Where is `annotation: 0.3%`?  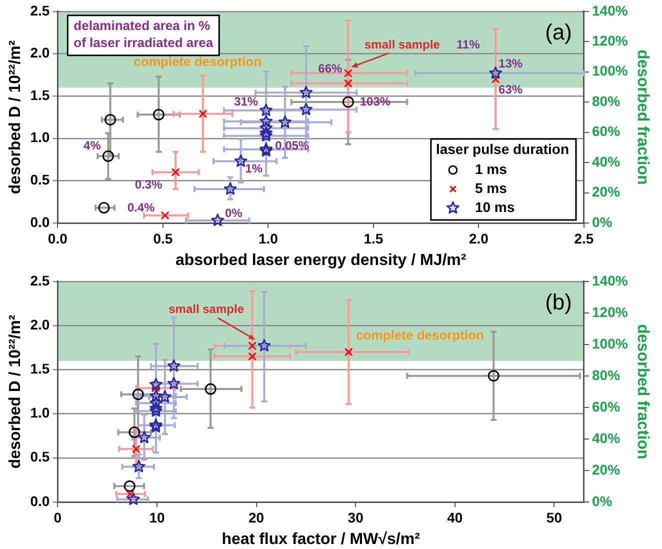 annotation: 0.3% is located at coordinates (148, 185).